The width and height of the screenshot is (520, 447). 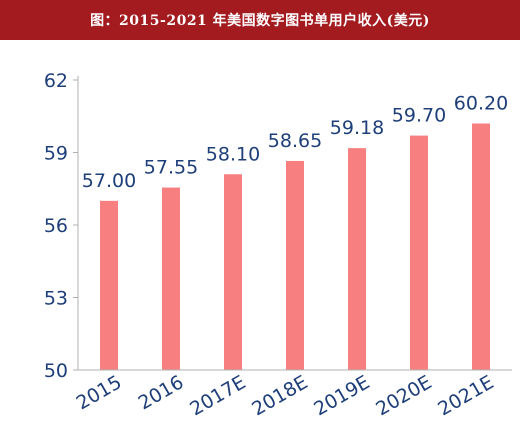 I want to click on x-tick-label-2021e: 2021E, so click(x=465, y=395).